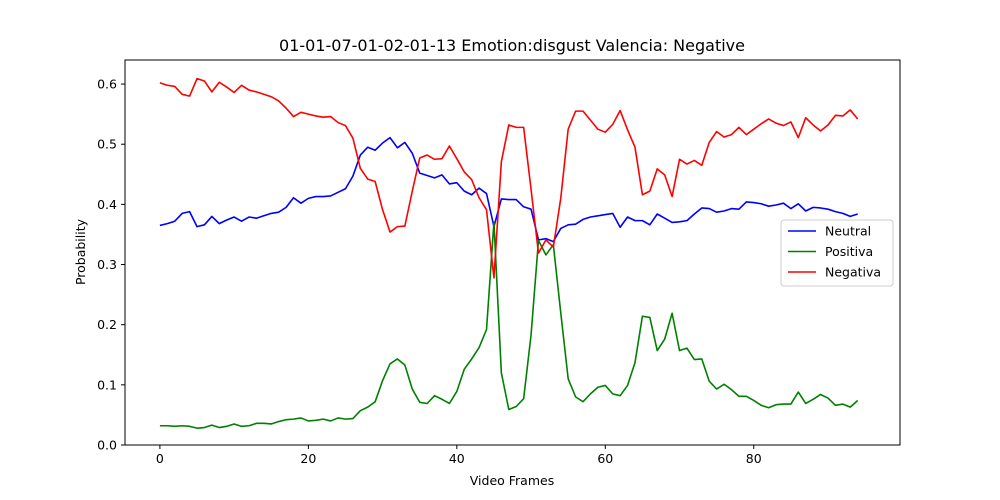  What do you see at coordinates (107, 264) in the screenshot?
I see `y-tick-label: 0.3` at bounding box center [107, 264].